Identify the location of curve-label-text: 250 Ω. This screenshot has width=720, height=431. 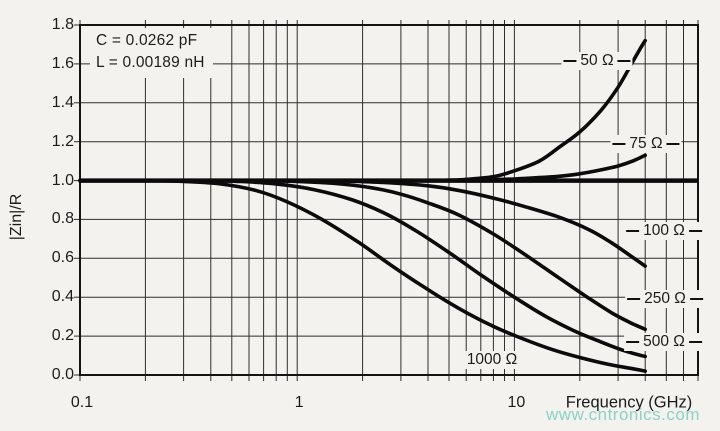
(665, 298).